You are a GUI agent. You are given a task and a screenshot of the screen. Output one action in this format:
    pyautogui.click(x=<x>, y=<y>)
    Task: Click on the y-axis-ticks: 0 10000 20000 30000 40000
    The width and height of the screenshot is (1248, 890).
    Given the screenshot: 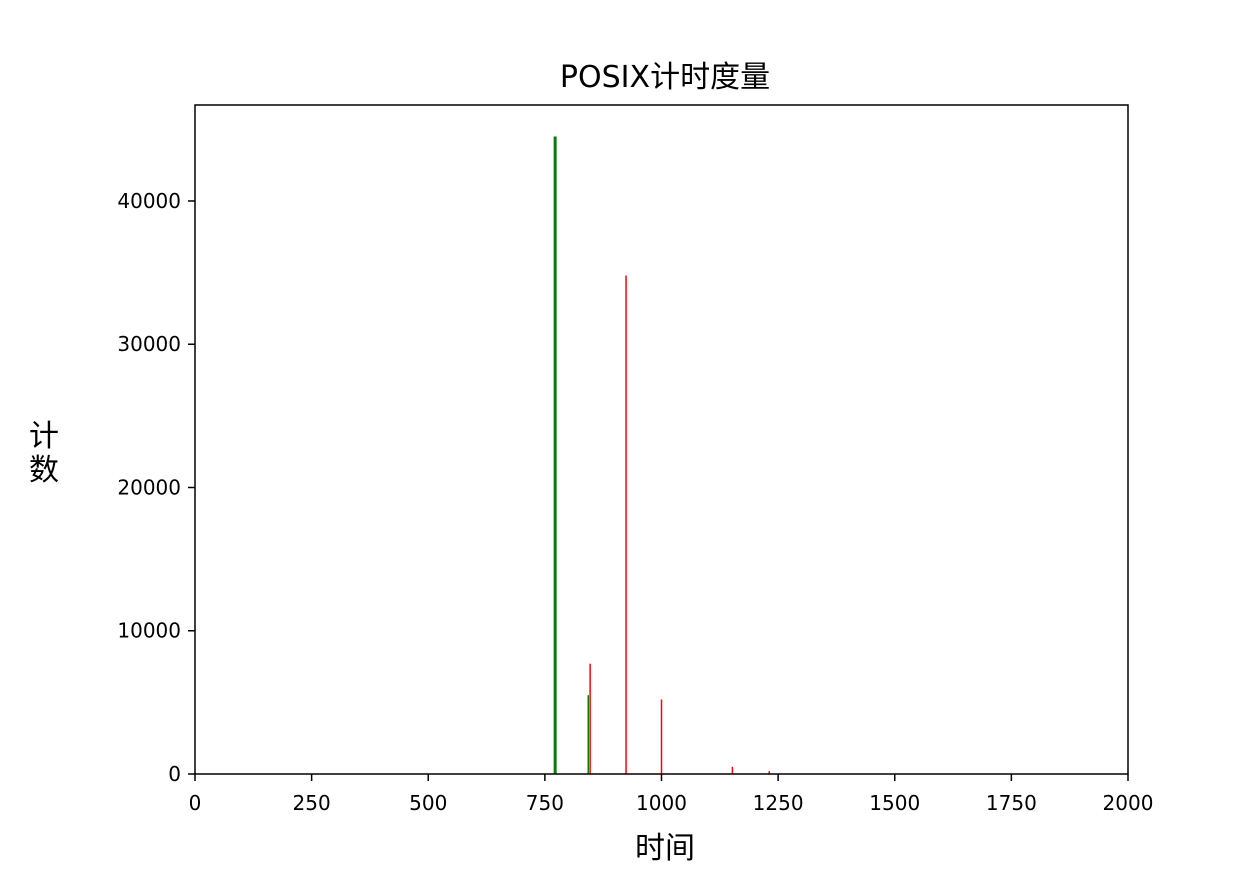 What is the action you would take?
    pyautogui.click(x=156, y=487)
    